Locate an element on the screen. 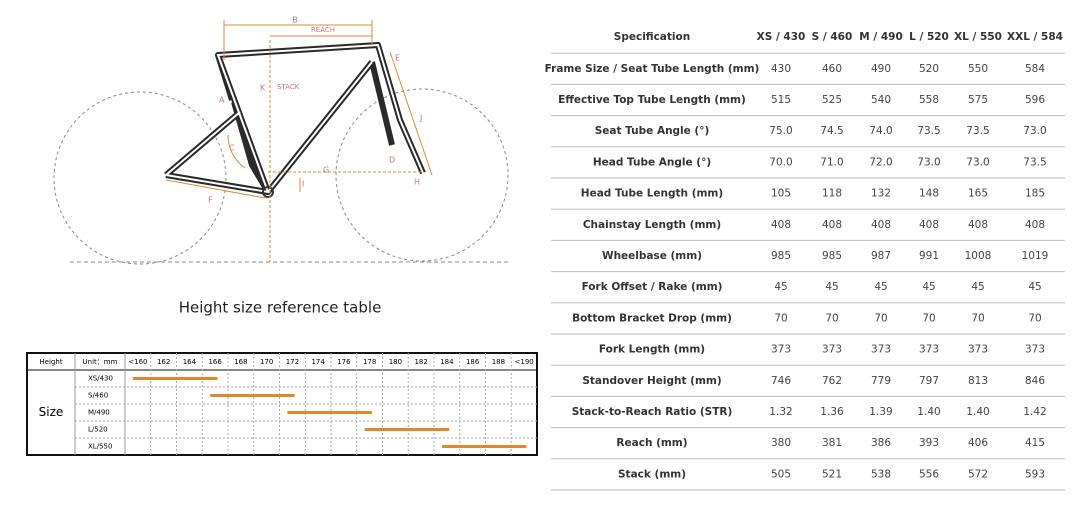  value-cell: 813 is located at coordinates (978, 381).